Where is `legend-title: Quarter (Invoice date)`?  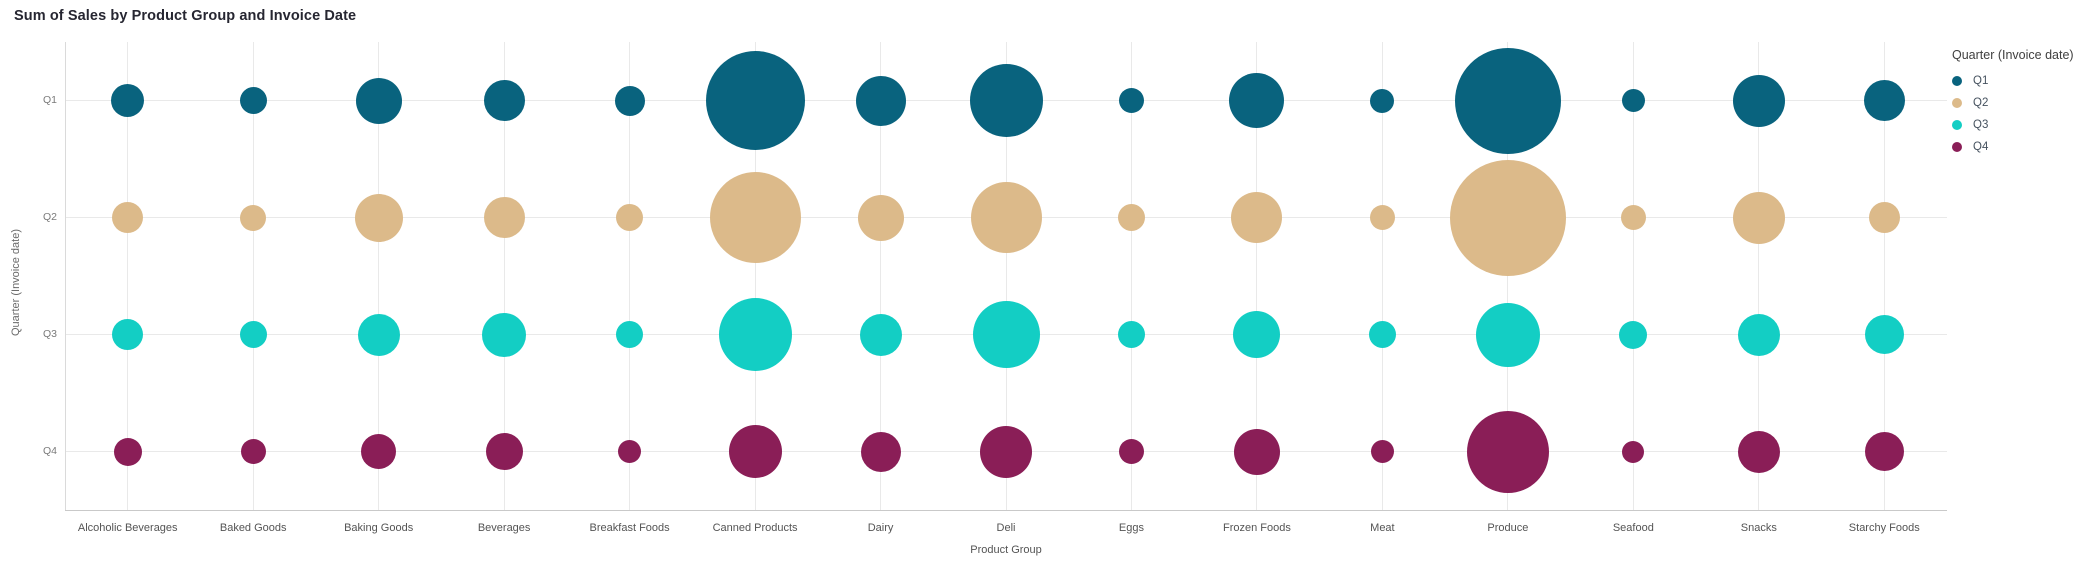
legend-title: Quarter (Invoice date) is located at coordinates (2013, 55).